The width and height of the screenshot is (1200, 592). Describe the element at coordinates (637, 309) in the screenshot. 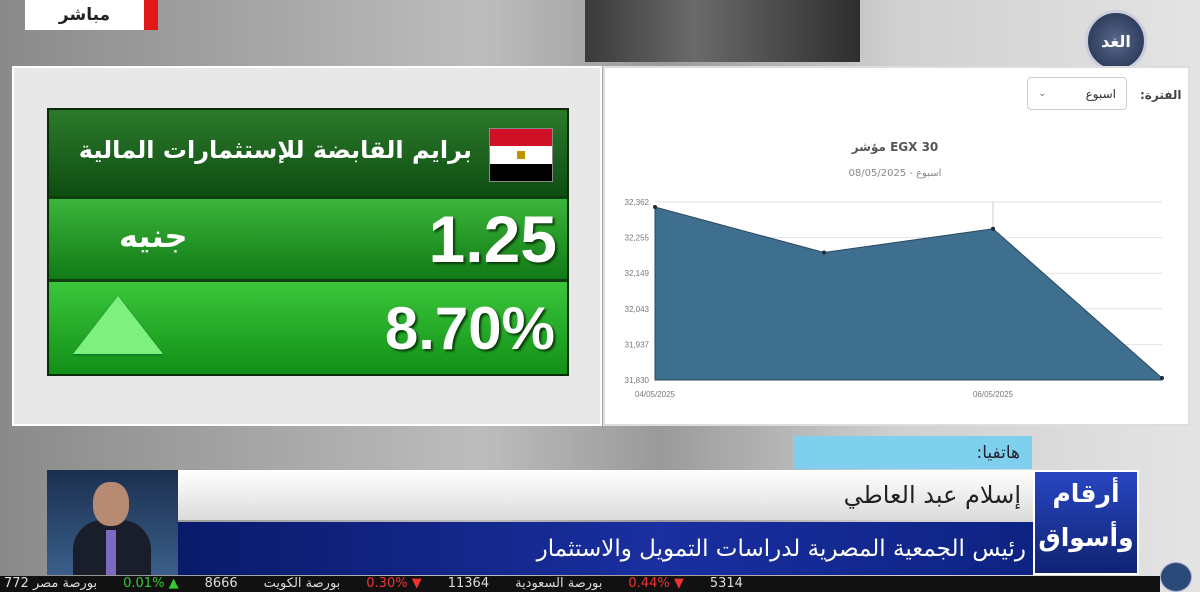

I see `y-tick-label: 32,043` at that location.